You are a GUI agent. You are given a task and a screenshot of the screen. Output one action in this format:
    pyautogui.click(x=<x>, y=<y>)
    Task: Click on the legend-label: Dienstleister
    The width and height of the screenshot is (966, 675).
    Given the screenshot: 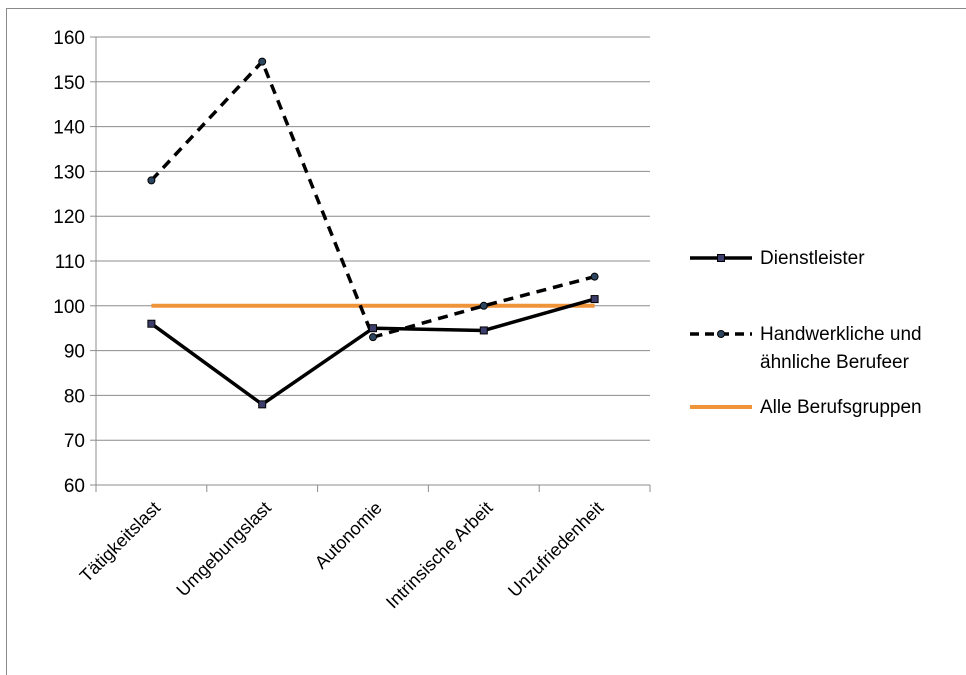 What is the action you would take?
    pyautogui.click(x=812, y=258)
    